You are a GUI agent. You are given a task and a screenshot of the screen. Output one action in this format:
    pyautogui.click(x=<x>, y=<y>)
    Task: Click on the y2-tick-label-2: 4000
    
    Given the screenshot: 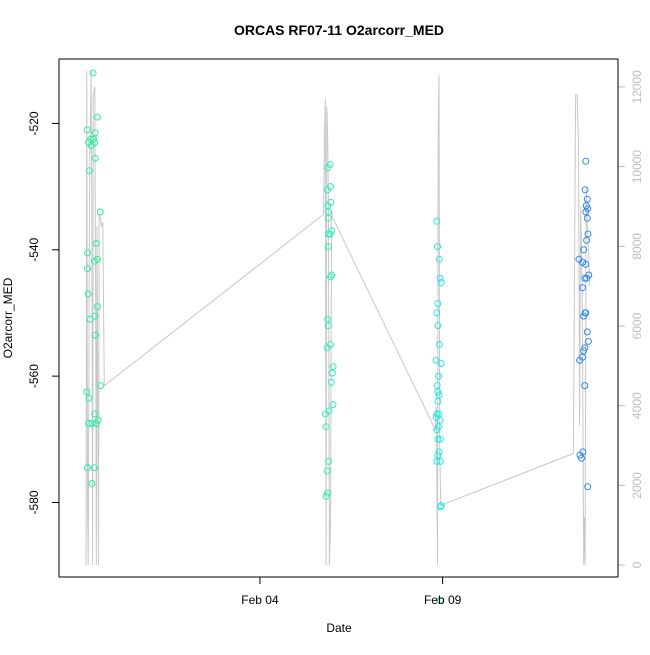 What is the action you would take?
    pyautogui.click(x=637, y=405)
    